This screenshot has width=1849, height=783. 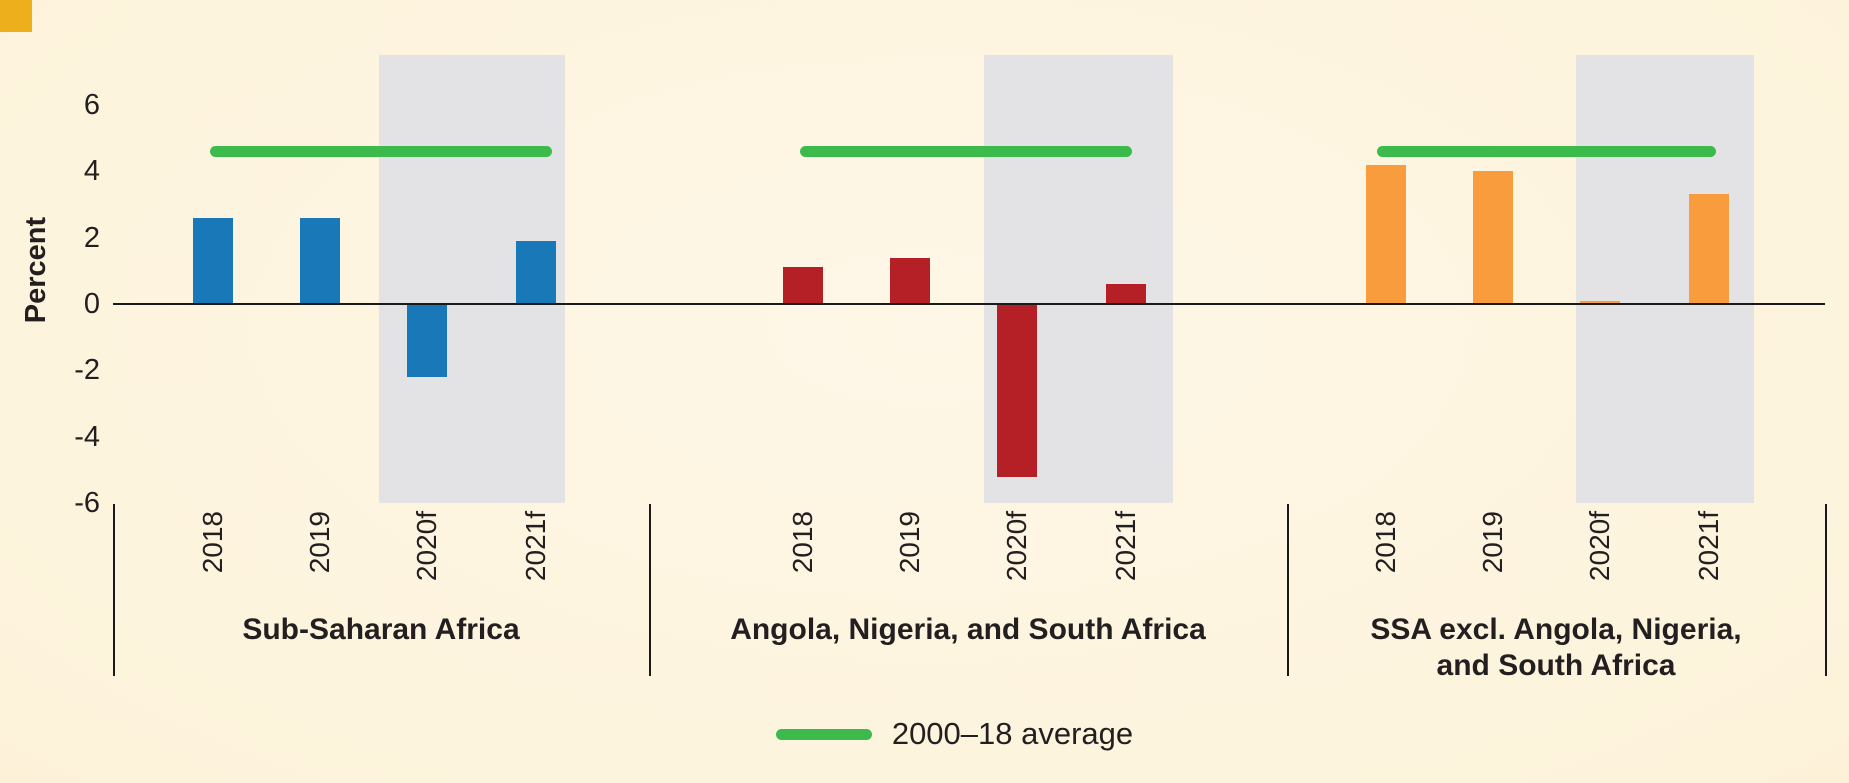 I want to click on x-axis-zero-line, so click(x=969, y=304).